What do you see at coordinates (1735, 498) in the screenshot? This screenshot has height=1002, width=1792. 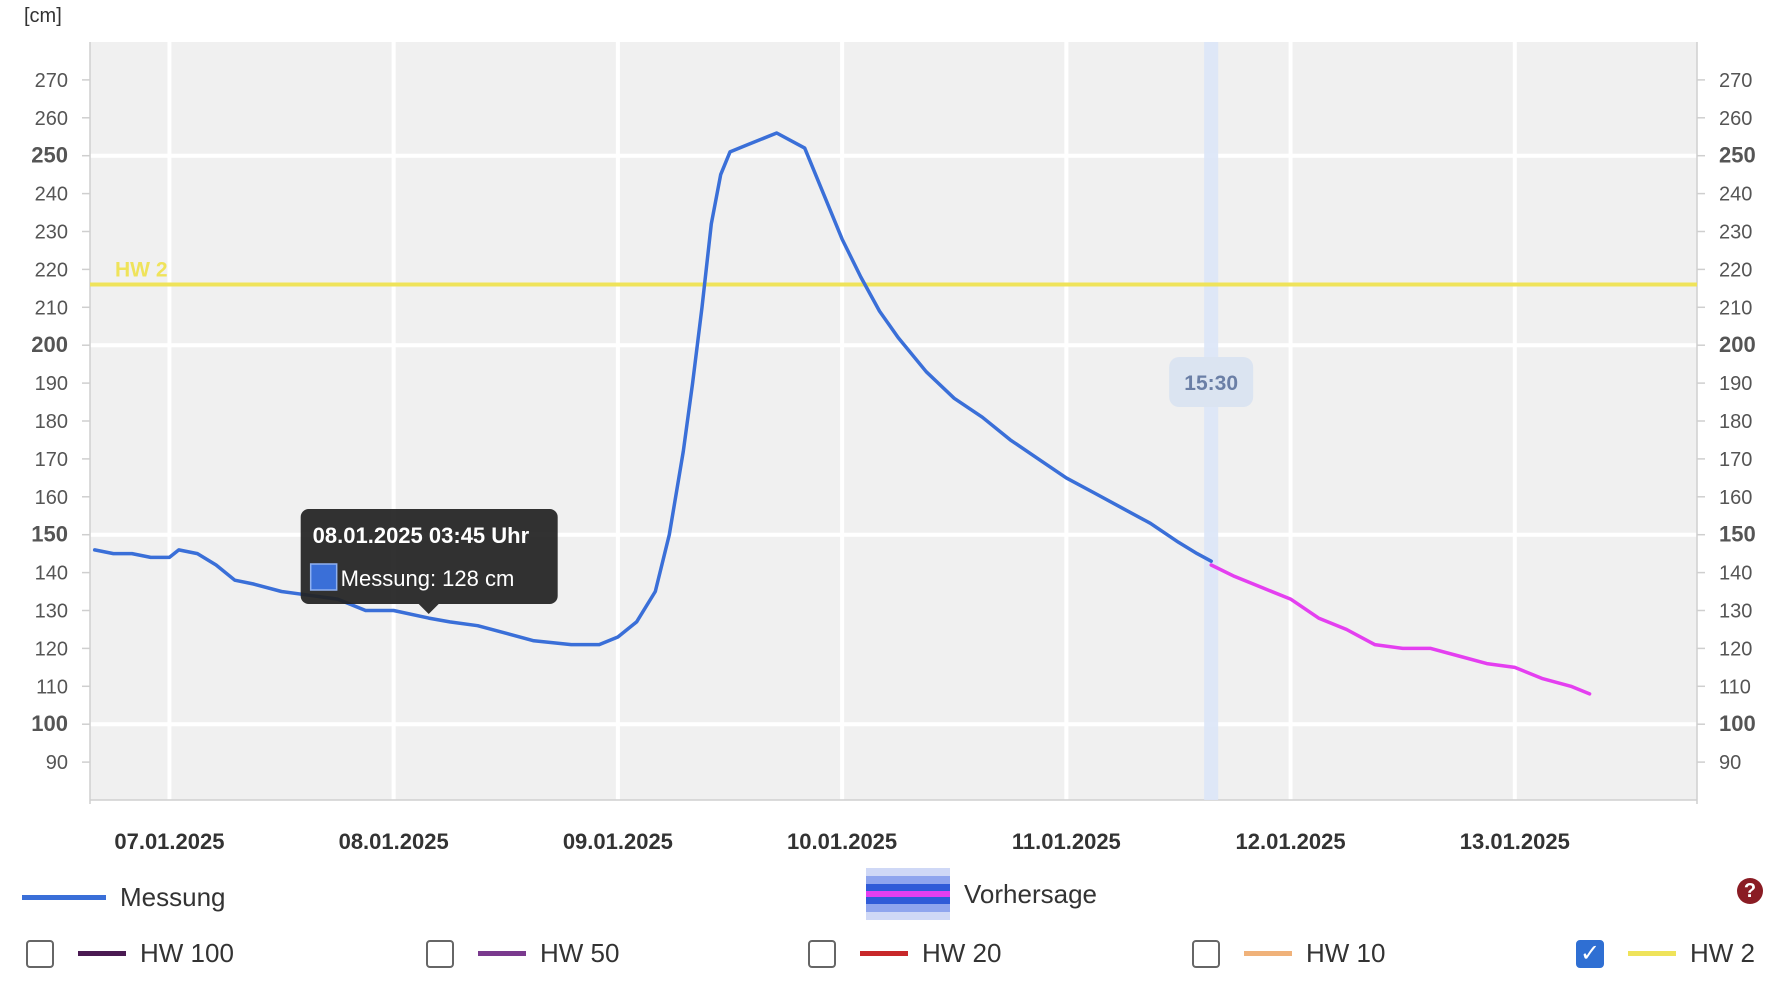 I see `y-tick-label-right: 160` at bounding box center [1735, 498].